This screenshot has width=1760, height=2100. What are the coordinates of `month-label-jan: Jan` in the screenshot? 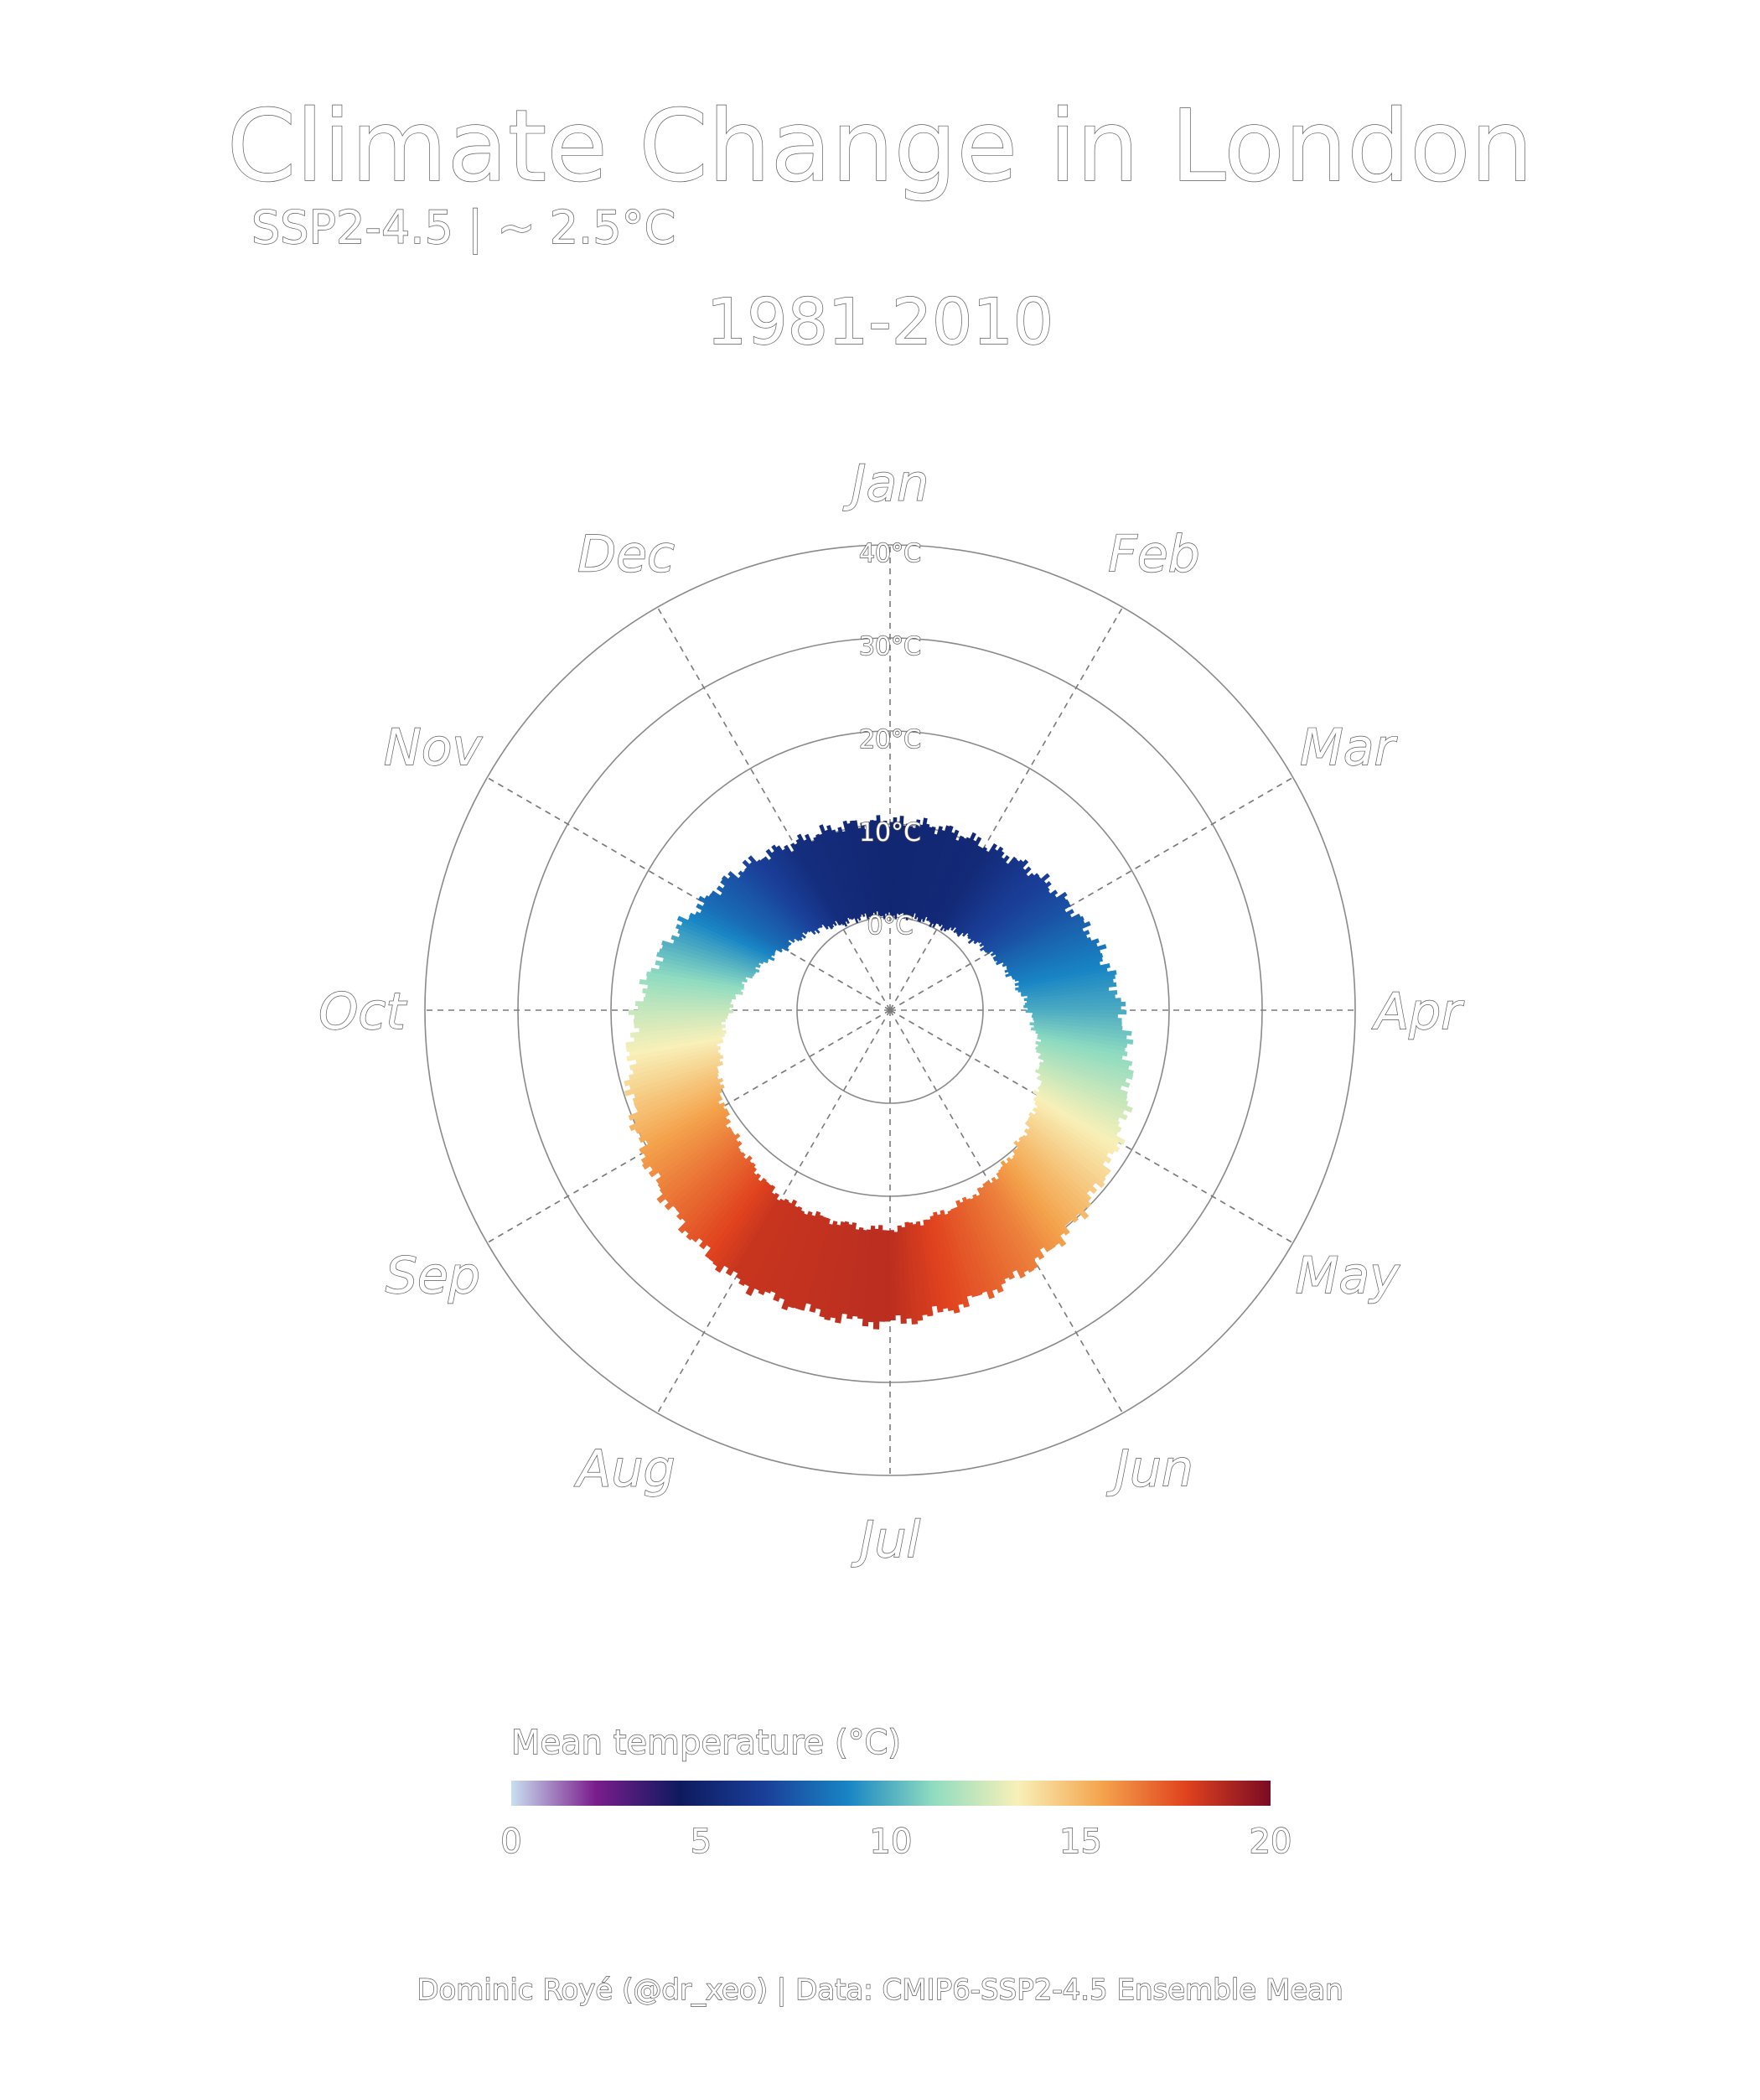 It's located at (886, 483).